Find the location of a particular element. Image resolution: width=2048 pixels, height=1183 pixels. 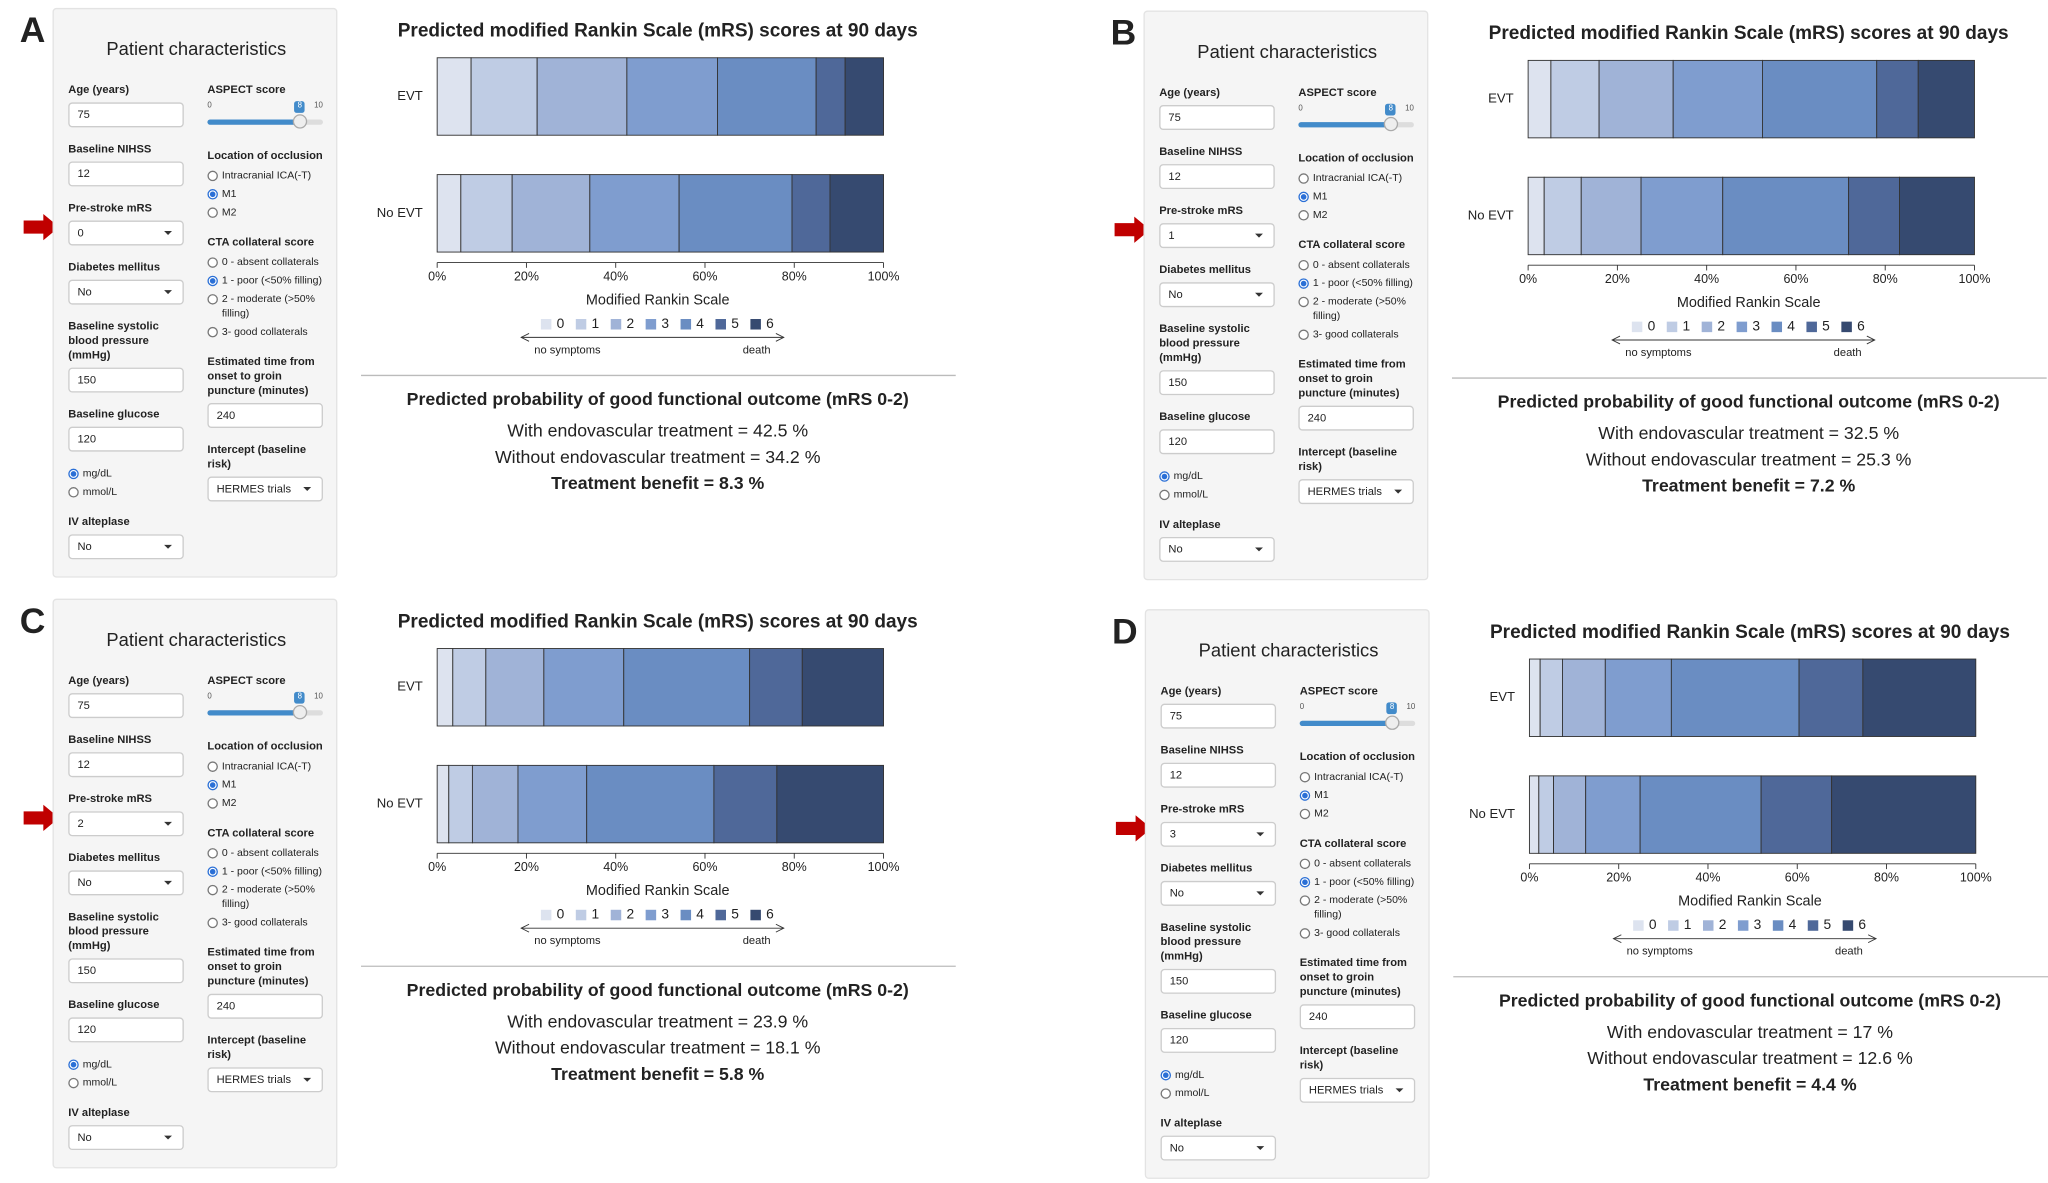

slider-value: 8 is located at coordinates (1391, 109).